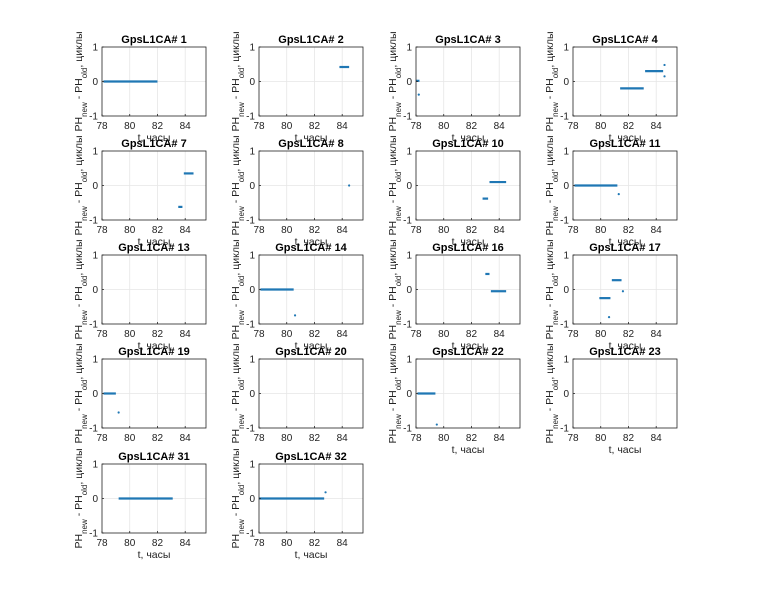 The height and width of the screenshot is (600, 766). I want to click on subplot-title: GpsL1CA# 13, so click(154, 248).